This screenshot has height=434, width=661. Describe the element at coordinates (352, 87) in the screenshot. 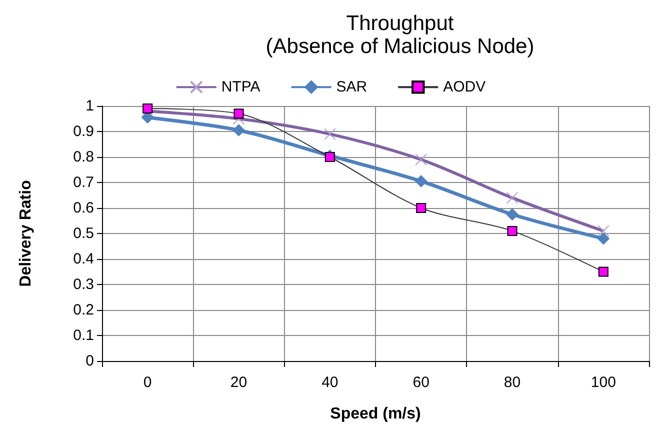

I see `legend-label: SAR` at that location.